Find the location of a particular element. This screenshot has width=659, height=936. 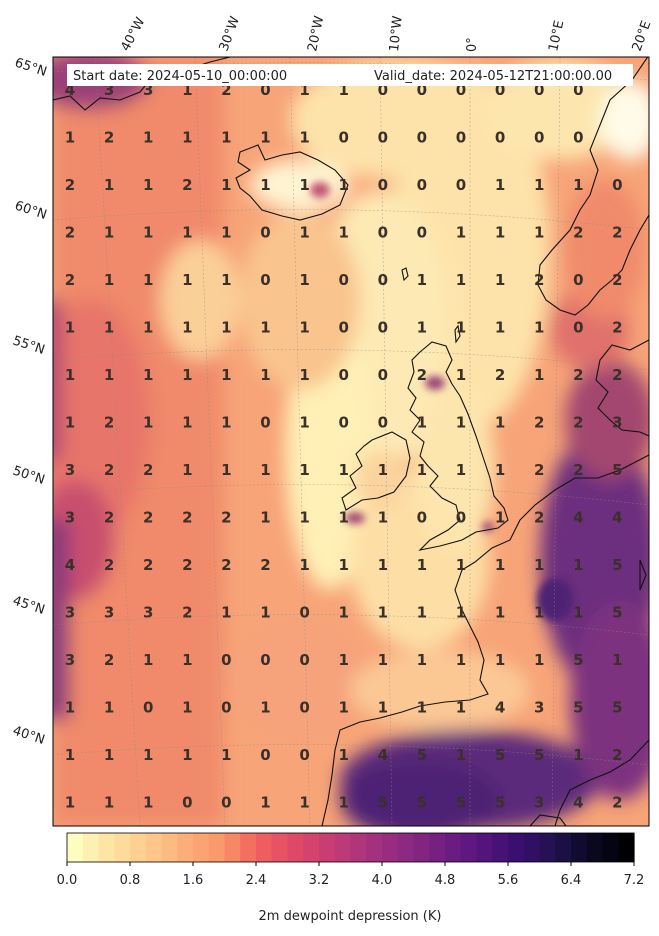

colorbar-tick-label: 4.8 is located at coordinates (445, 880).